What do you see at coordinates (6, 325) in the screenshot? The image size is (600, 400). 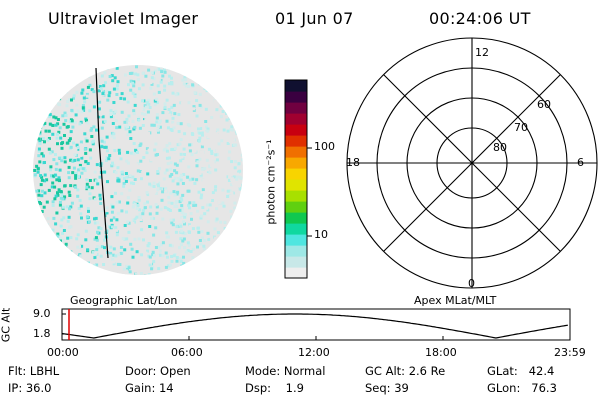 I see `timeline-ylabel: GC Alt` at bounding box center [6, 325].